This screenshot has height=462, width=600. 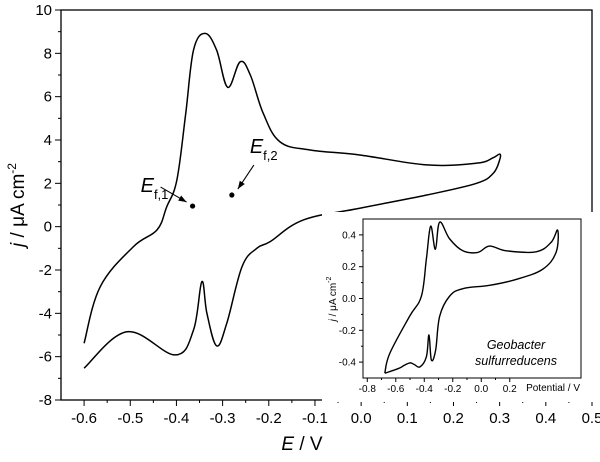 I want to click on inset-x-tick-label: -0.4, so click(x=425, y=389).